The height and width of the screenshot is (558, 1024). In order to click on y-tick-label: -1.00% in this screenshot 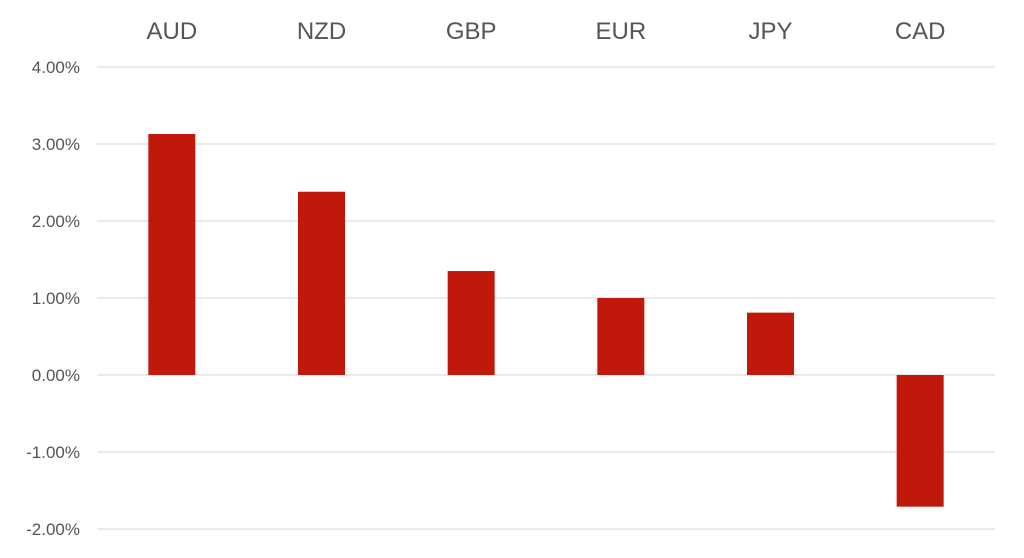, I will do `click(53, 452)`.